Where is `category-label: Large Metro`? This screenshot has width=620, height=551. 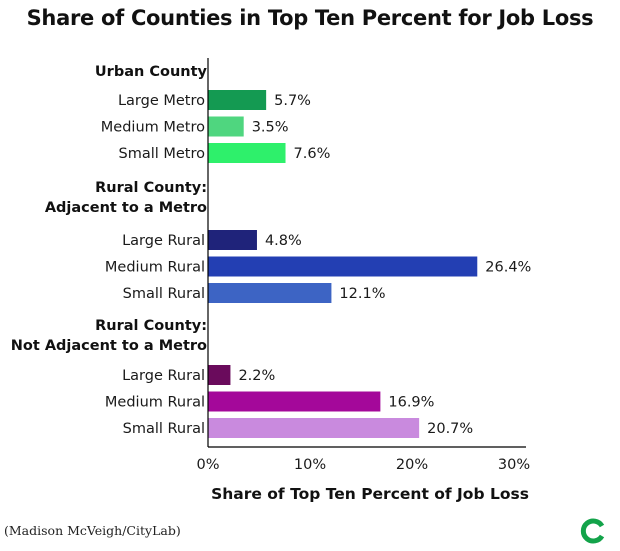 category-label: Large Metro is located at coordinates (161, 101).